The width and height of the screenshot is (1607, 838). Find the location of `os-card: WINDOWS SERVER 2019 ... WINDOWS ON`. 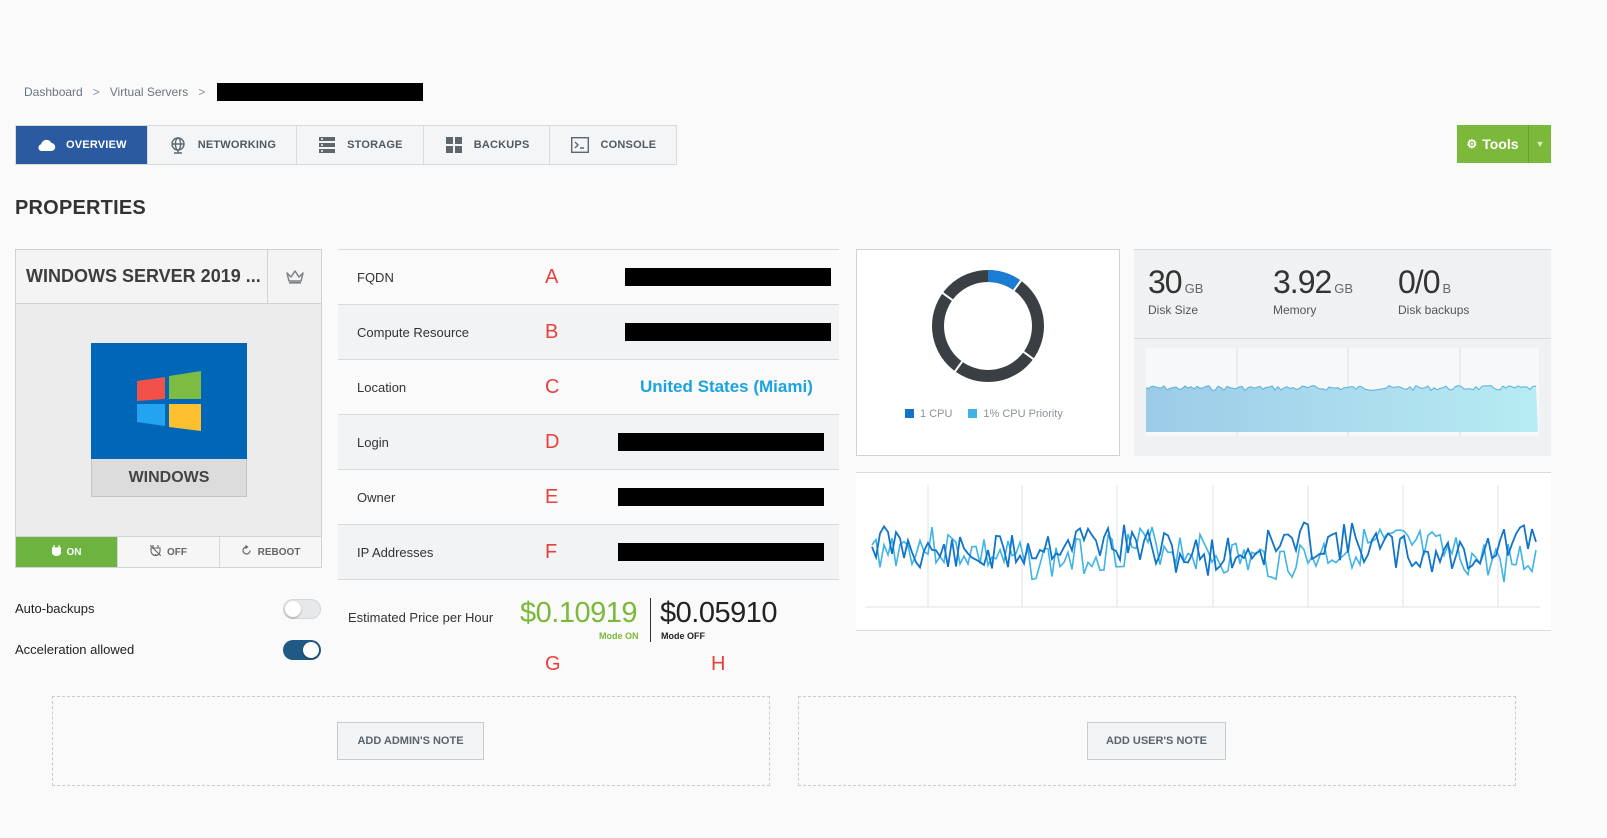

os-card: WINDOWS SERVER 2019 ... WINDOWS ON is located at coordinates (168, 408).